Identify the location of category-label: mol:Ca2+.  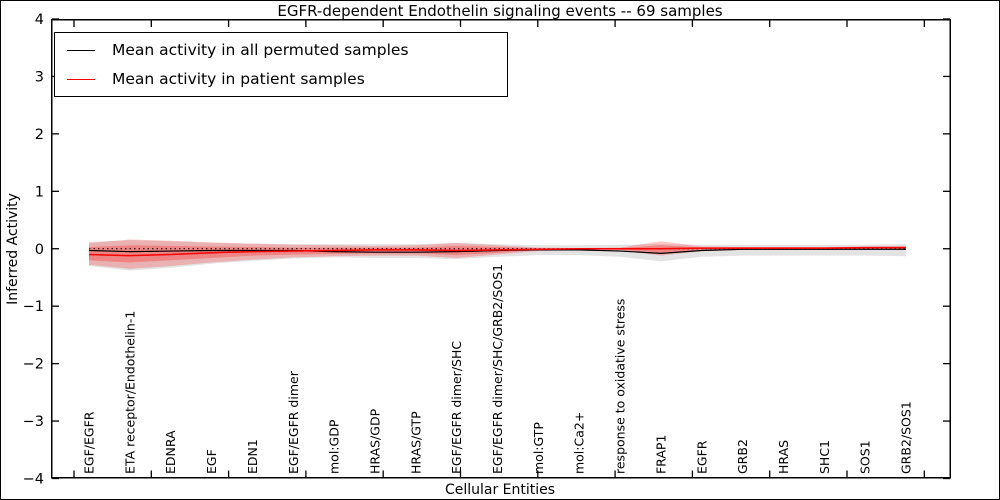
(579, 443).